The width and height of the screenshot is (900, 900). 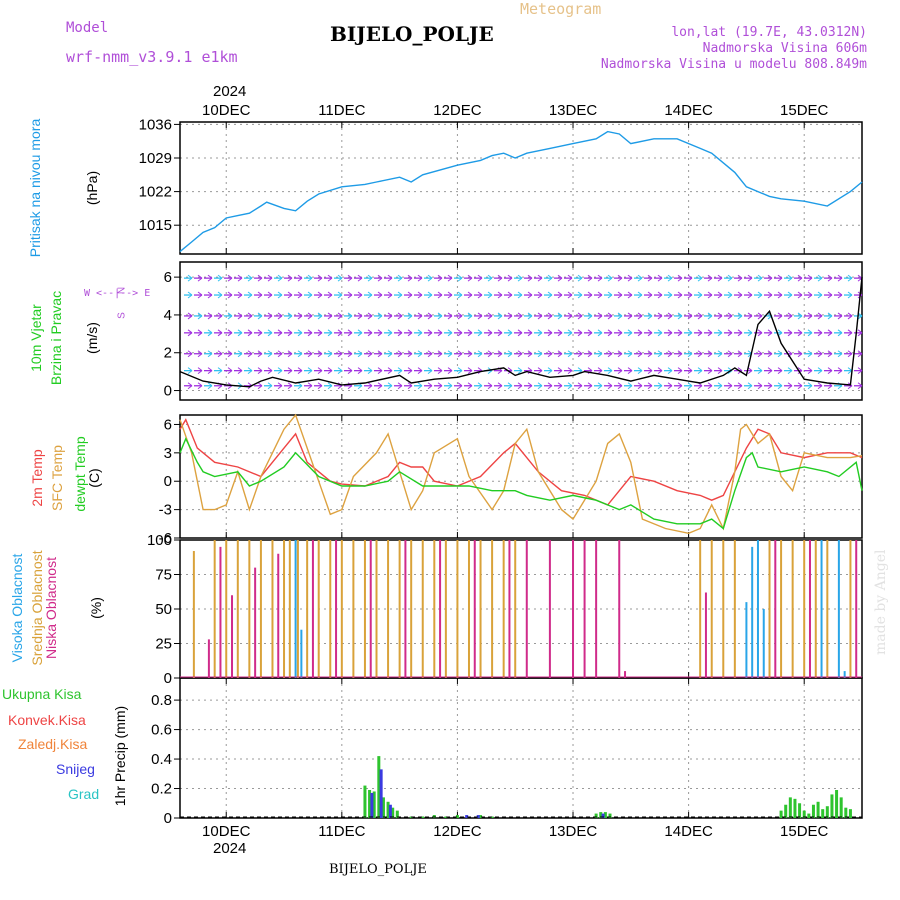 I want to click on temp-dewpt-line, so click(x=521, y=483).